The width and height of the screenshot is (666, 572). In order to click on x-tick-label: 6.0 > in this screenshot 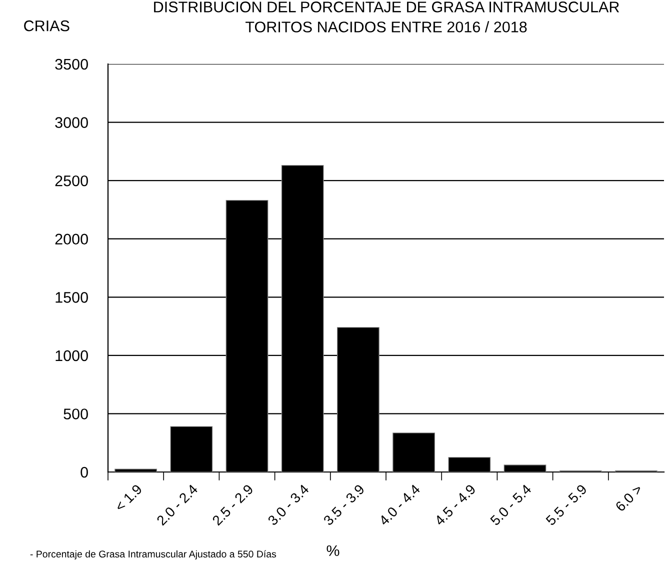, I will do `click(628, 498)`.